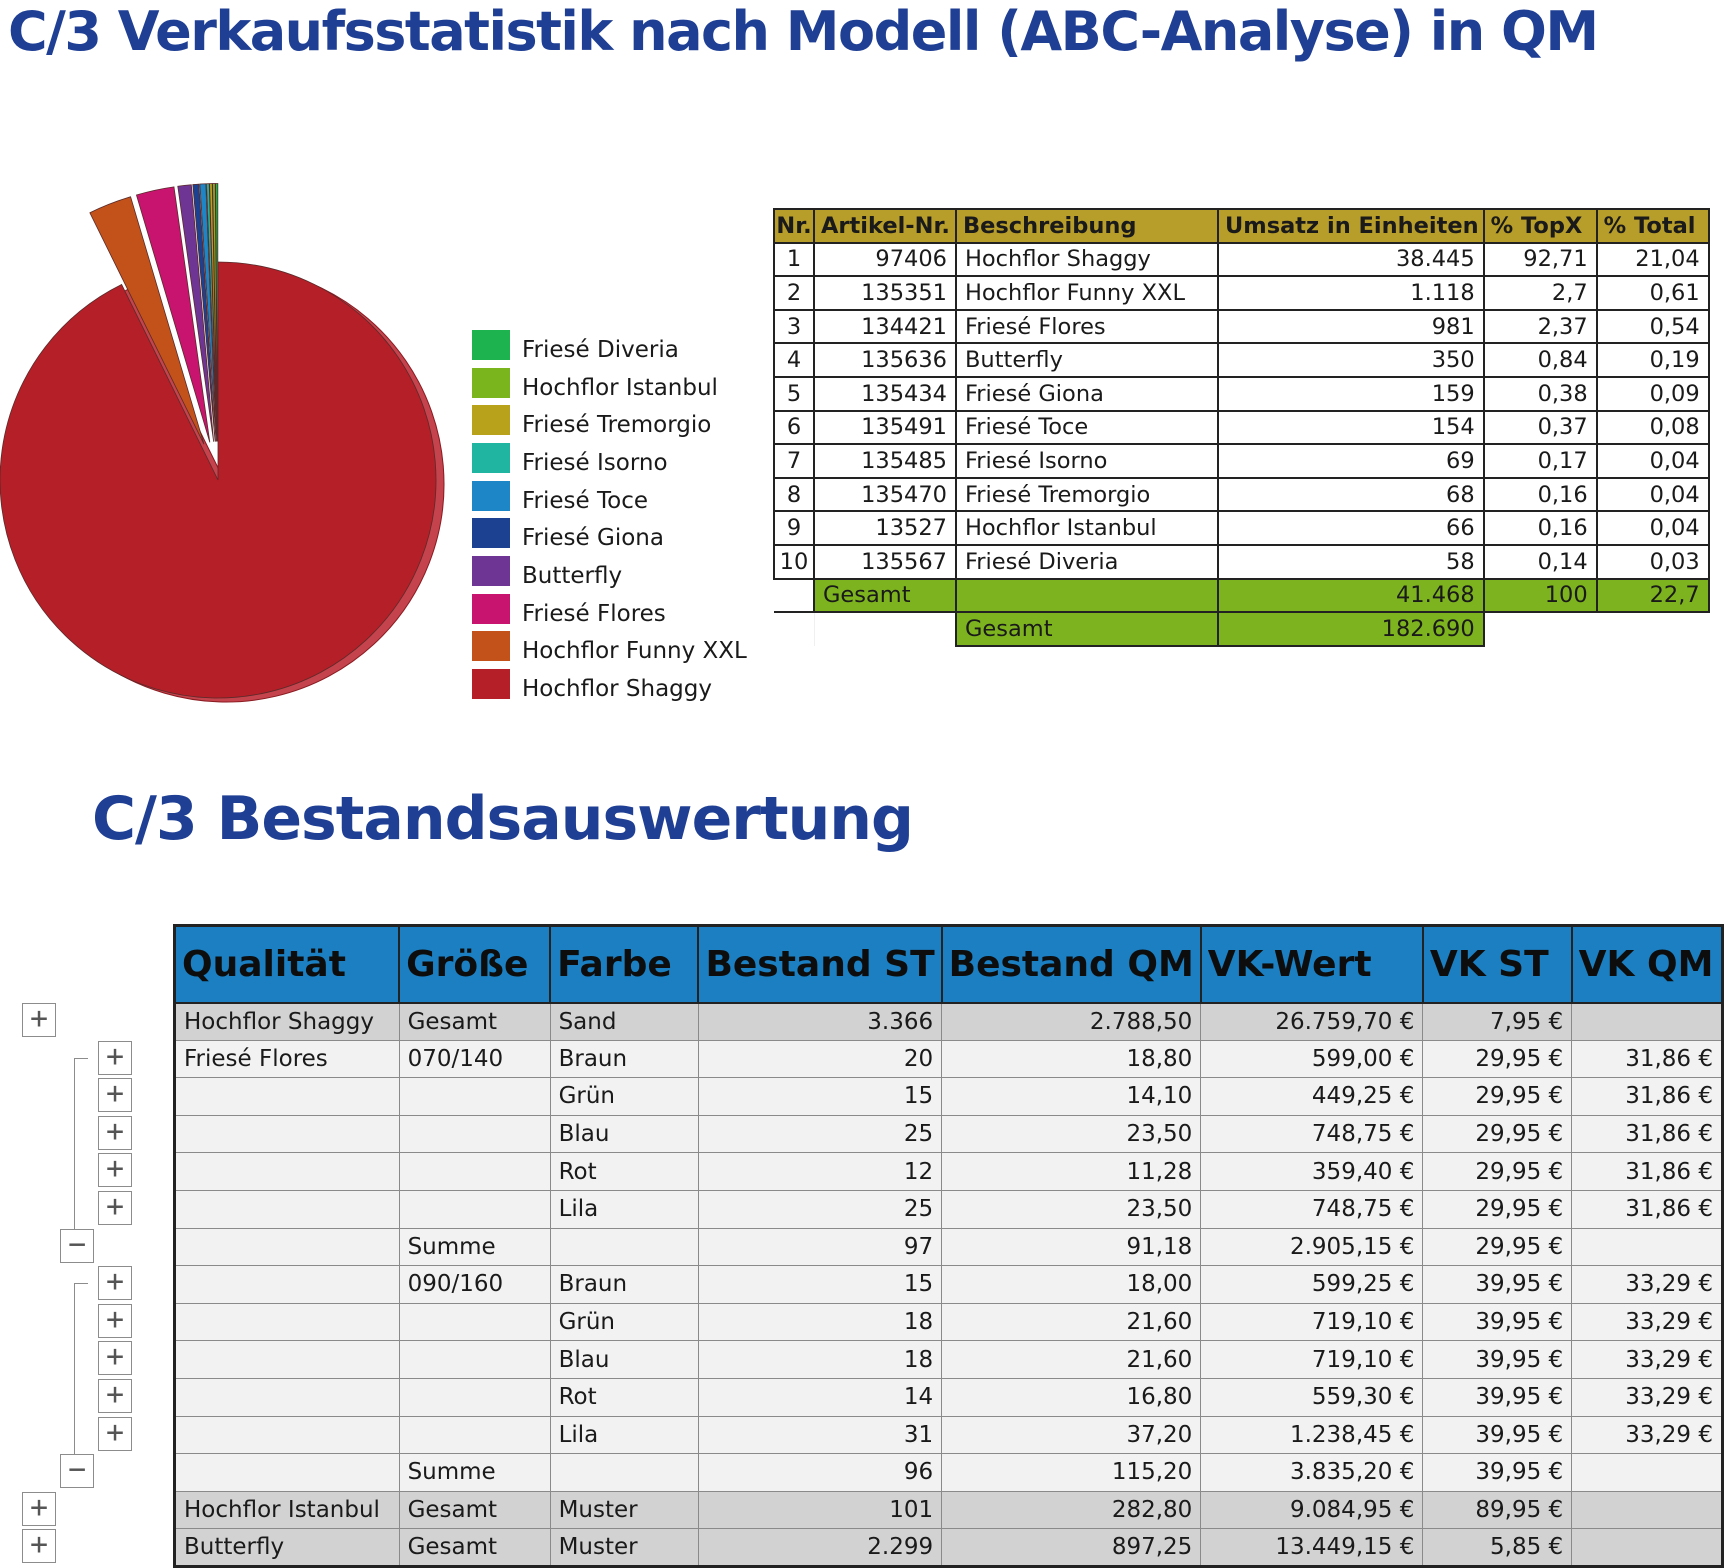 This screenshot has height=1568, width=1724. Describe the element at coordinates (948, 1322) in the screenshot. I see `inventory-row: Grün 18 21,60 719,10 €39,95 €33,29 €` at that location.